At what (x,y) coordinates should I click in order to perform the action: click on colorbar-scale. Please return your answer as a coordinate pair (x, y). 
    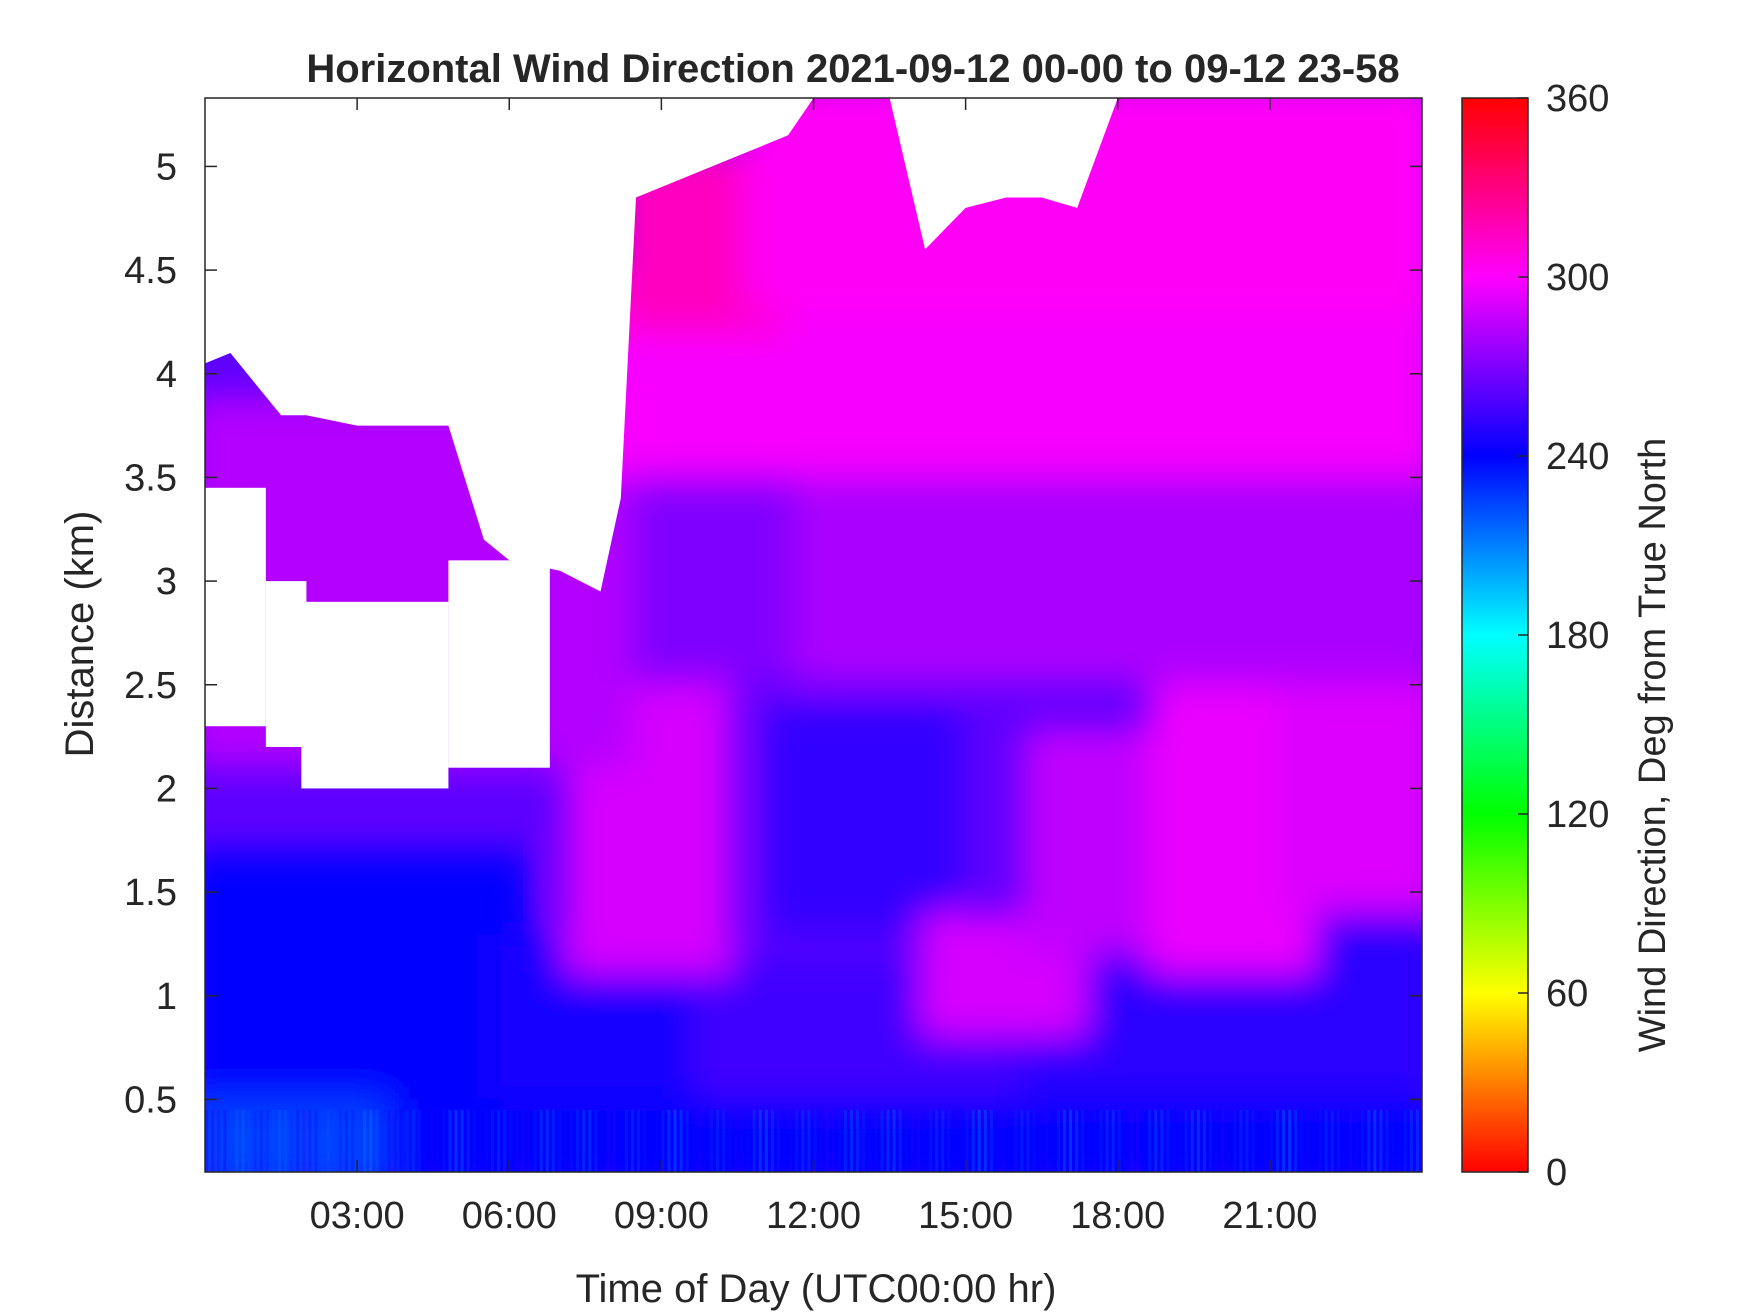
    Looking at the image, I should click on (1495, 635).